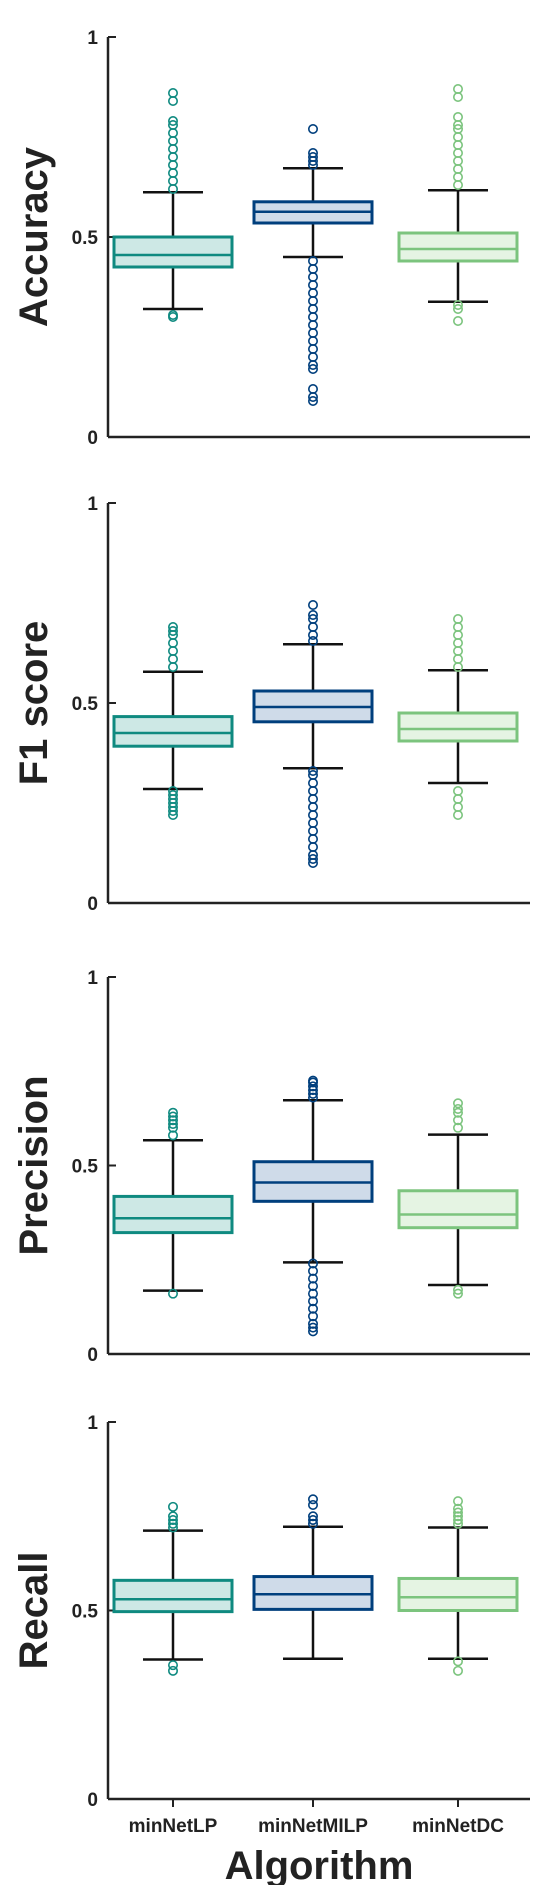  What do you see at coordinates (173, 1826) in the screenshot?
I see `x-tick-label: minNetLP` at bounding box center [173, 1826].